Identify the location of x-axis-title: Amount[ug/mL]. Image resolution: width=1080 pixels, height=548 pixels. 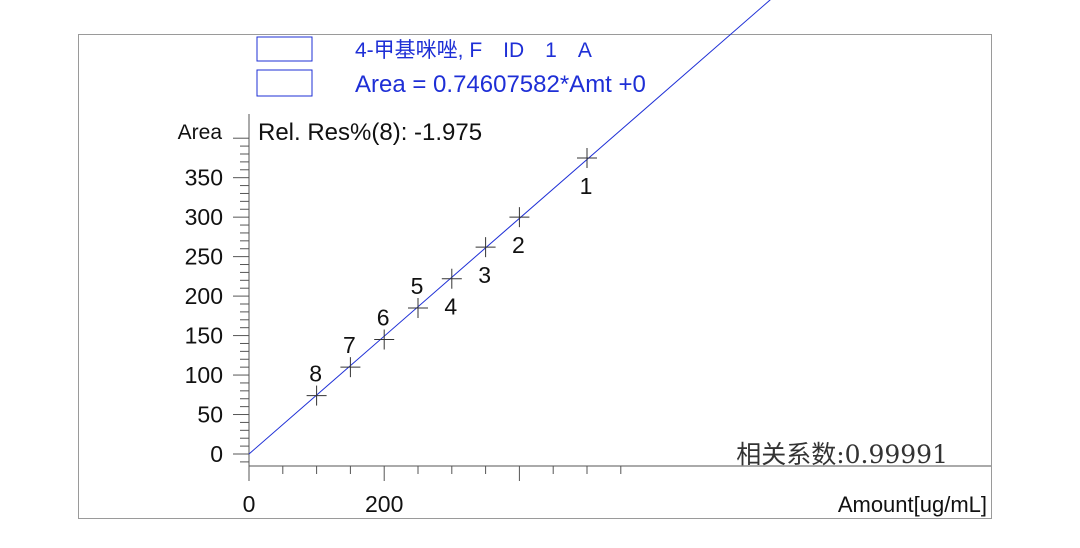
(912, 504).